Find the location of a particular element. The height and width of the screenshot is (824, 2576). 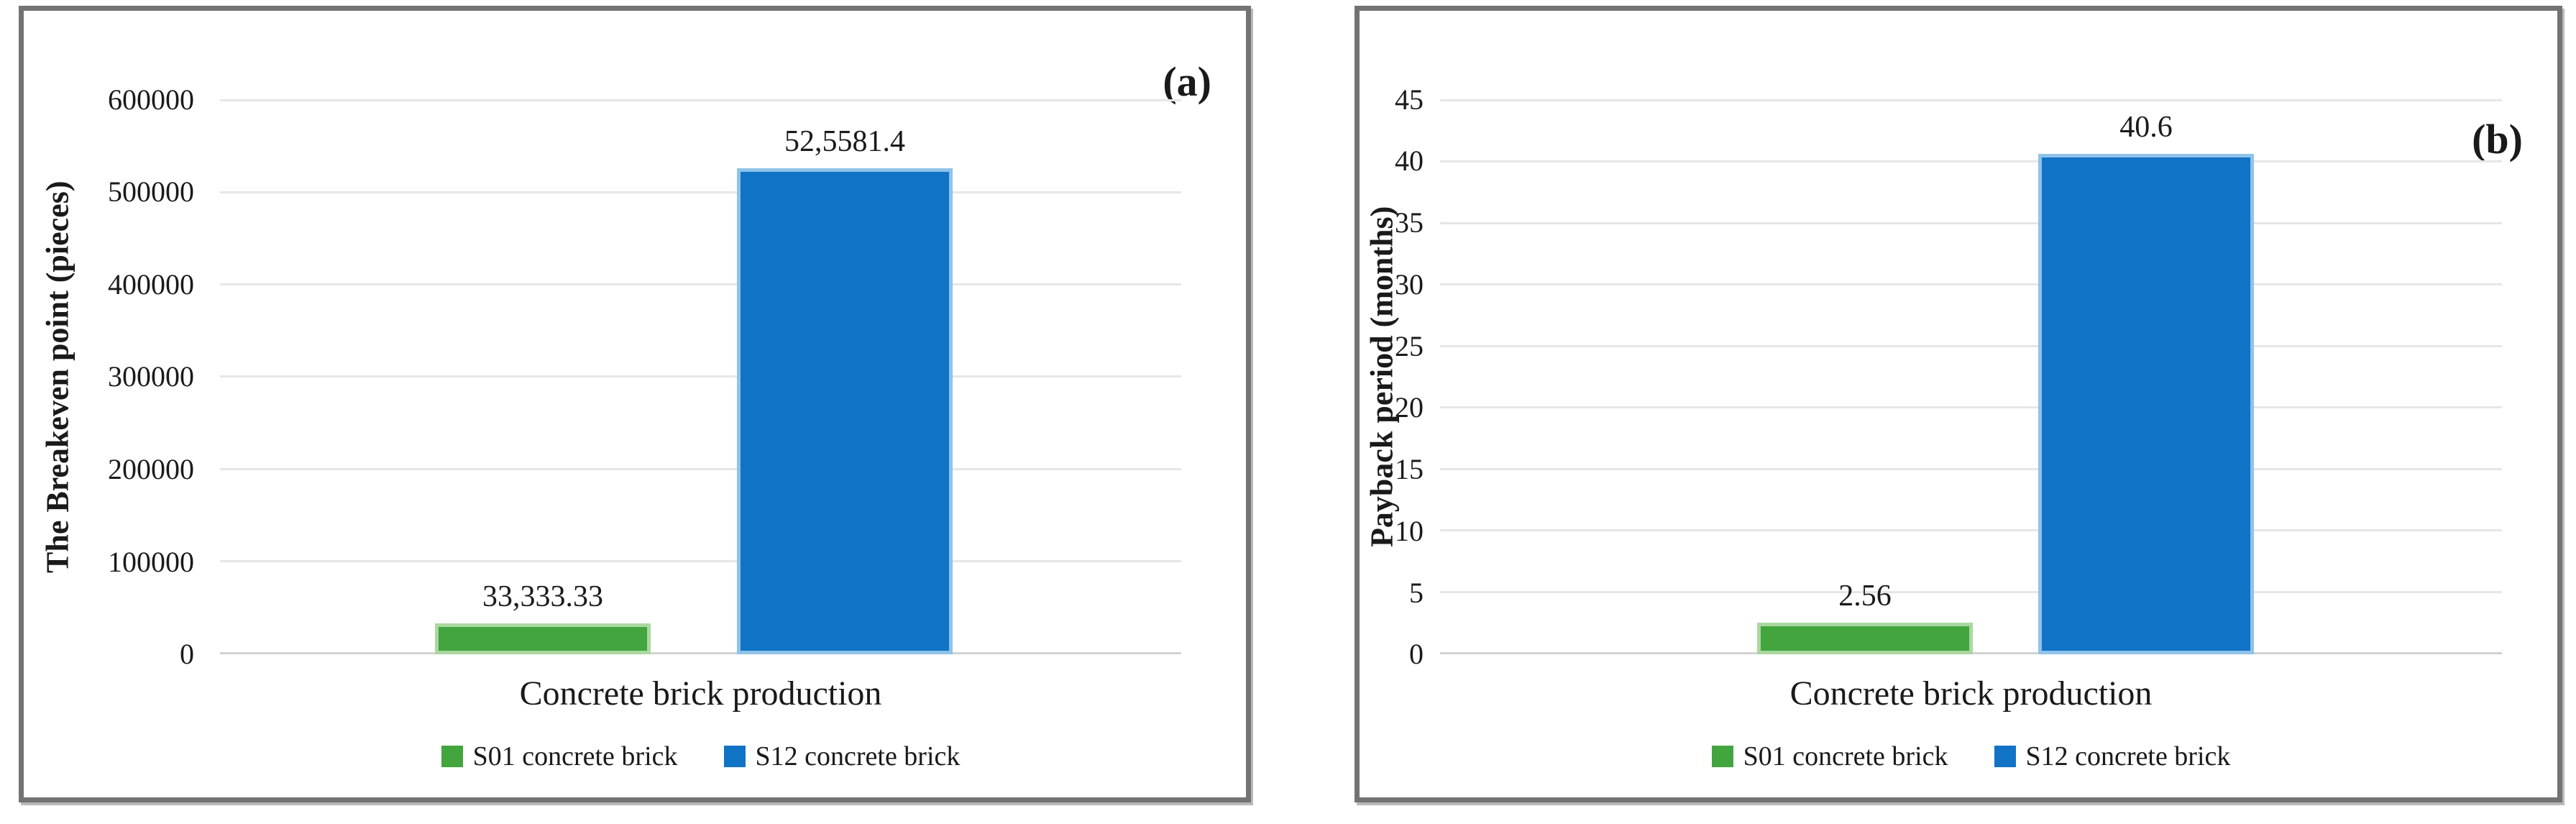

bar-group-s12: 40.6 is located at coordinates (2146, 376).